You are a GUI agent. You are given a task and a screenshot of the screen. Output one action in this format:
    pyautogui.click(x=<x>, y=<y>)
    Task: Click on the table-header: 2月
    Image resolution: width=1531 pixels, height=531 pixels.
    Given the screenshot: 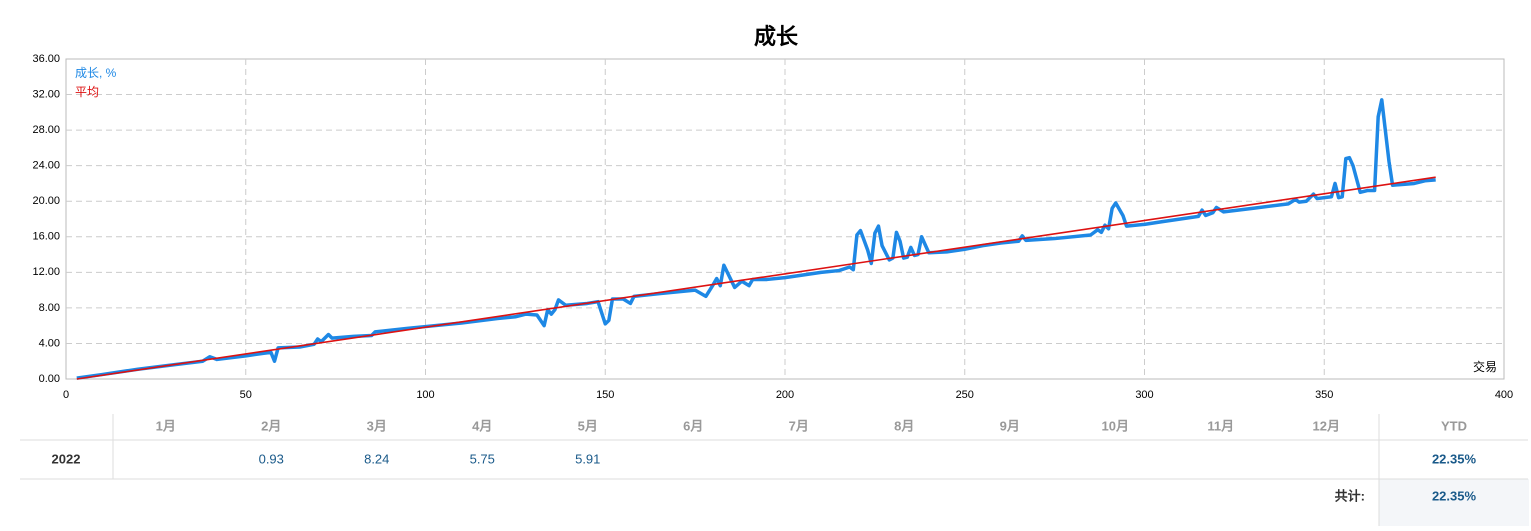 What is the action you would take?
    pyautogui.click(x=271, y=425)
    